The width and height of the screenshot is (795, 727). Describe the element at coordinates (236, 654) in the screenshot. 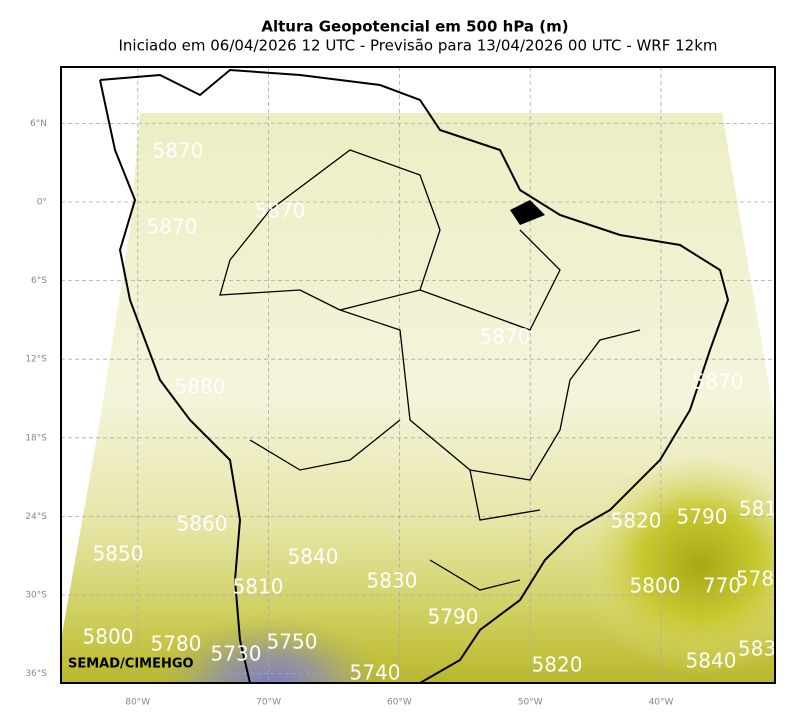

I see `contour-label: 5730` at that location.